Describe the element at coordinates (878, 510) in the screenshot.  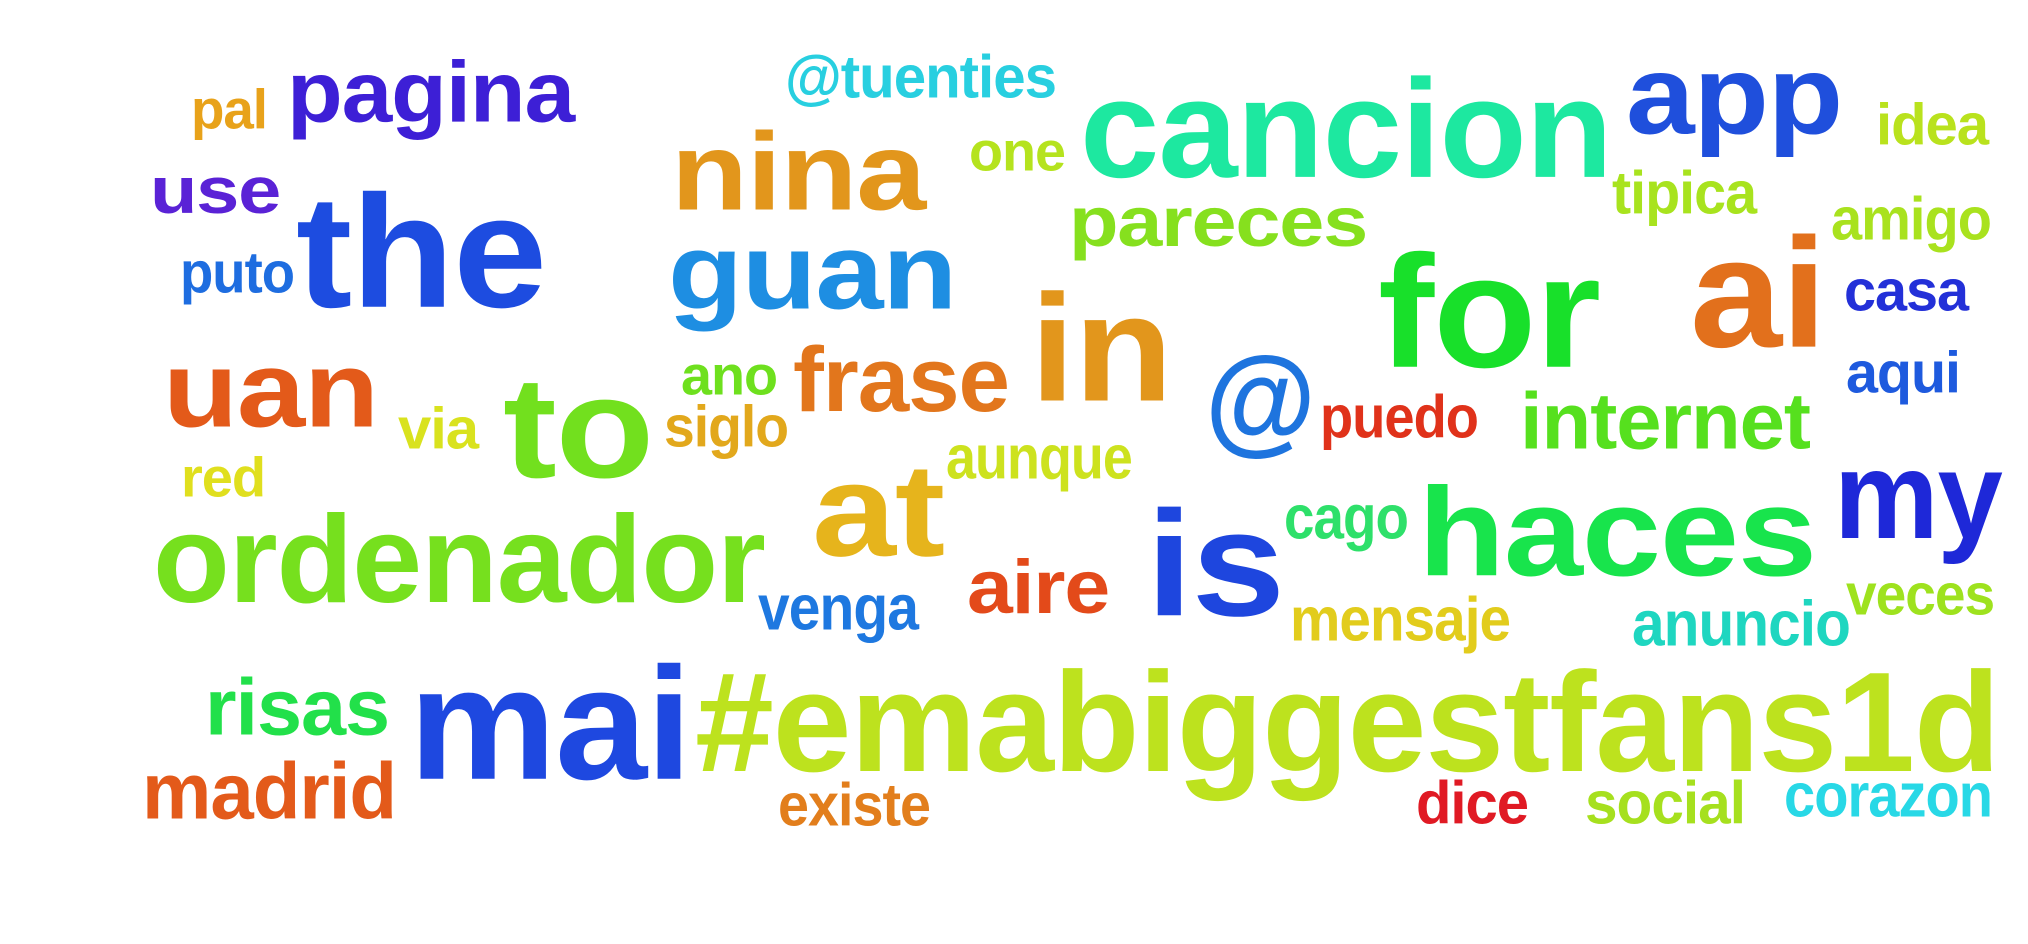
I see `word-at: at` at that location.